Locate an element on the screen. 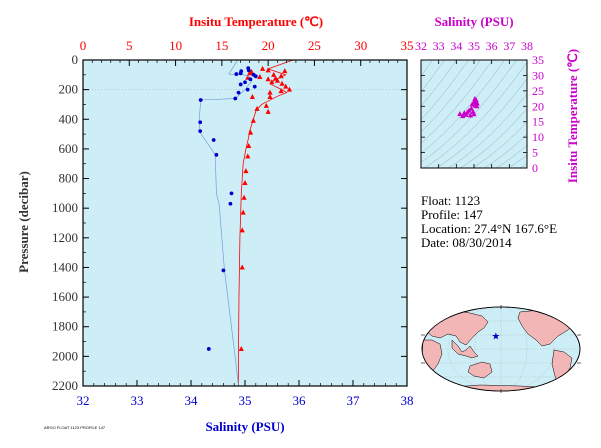 This screenshot has width=601, height=448. temperature-tick-label: 10 is located at coordinates (175, 45).